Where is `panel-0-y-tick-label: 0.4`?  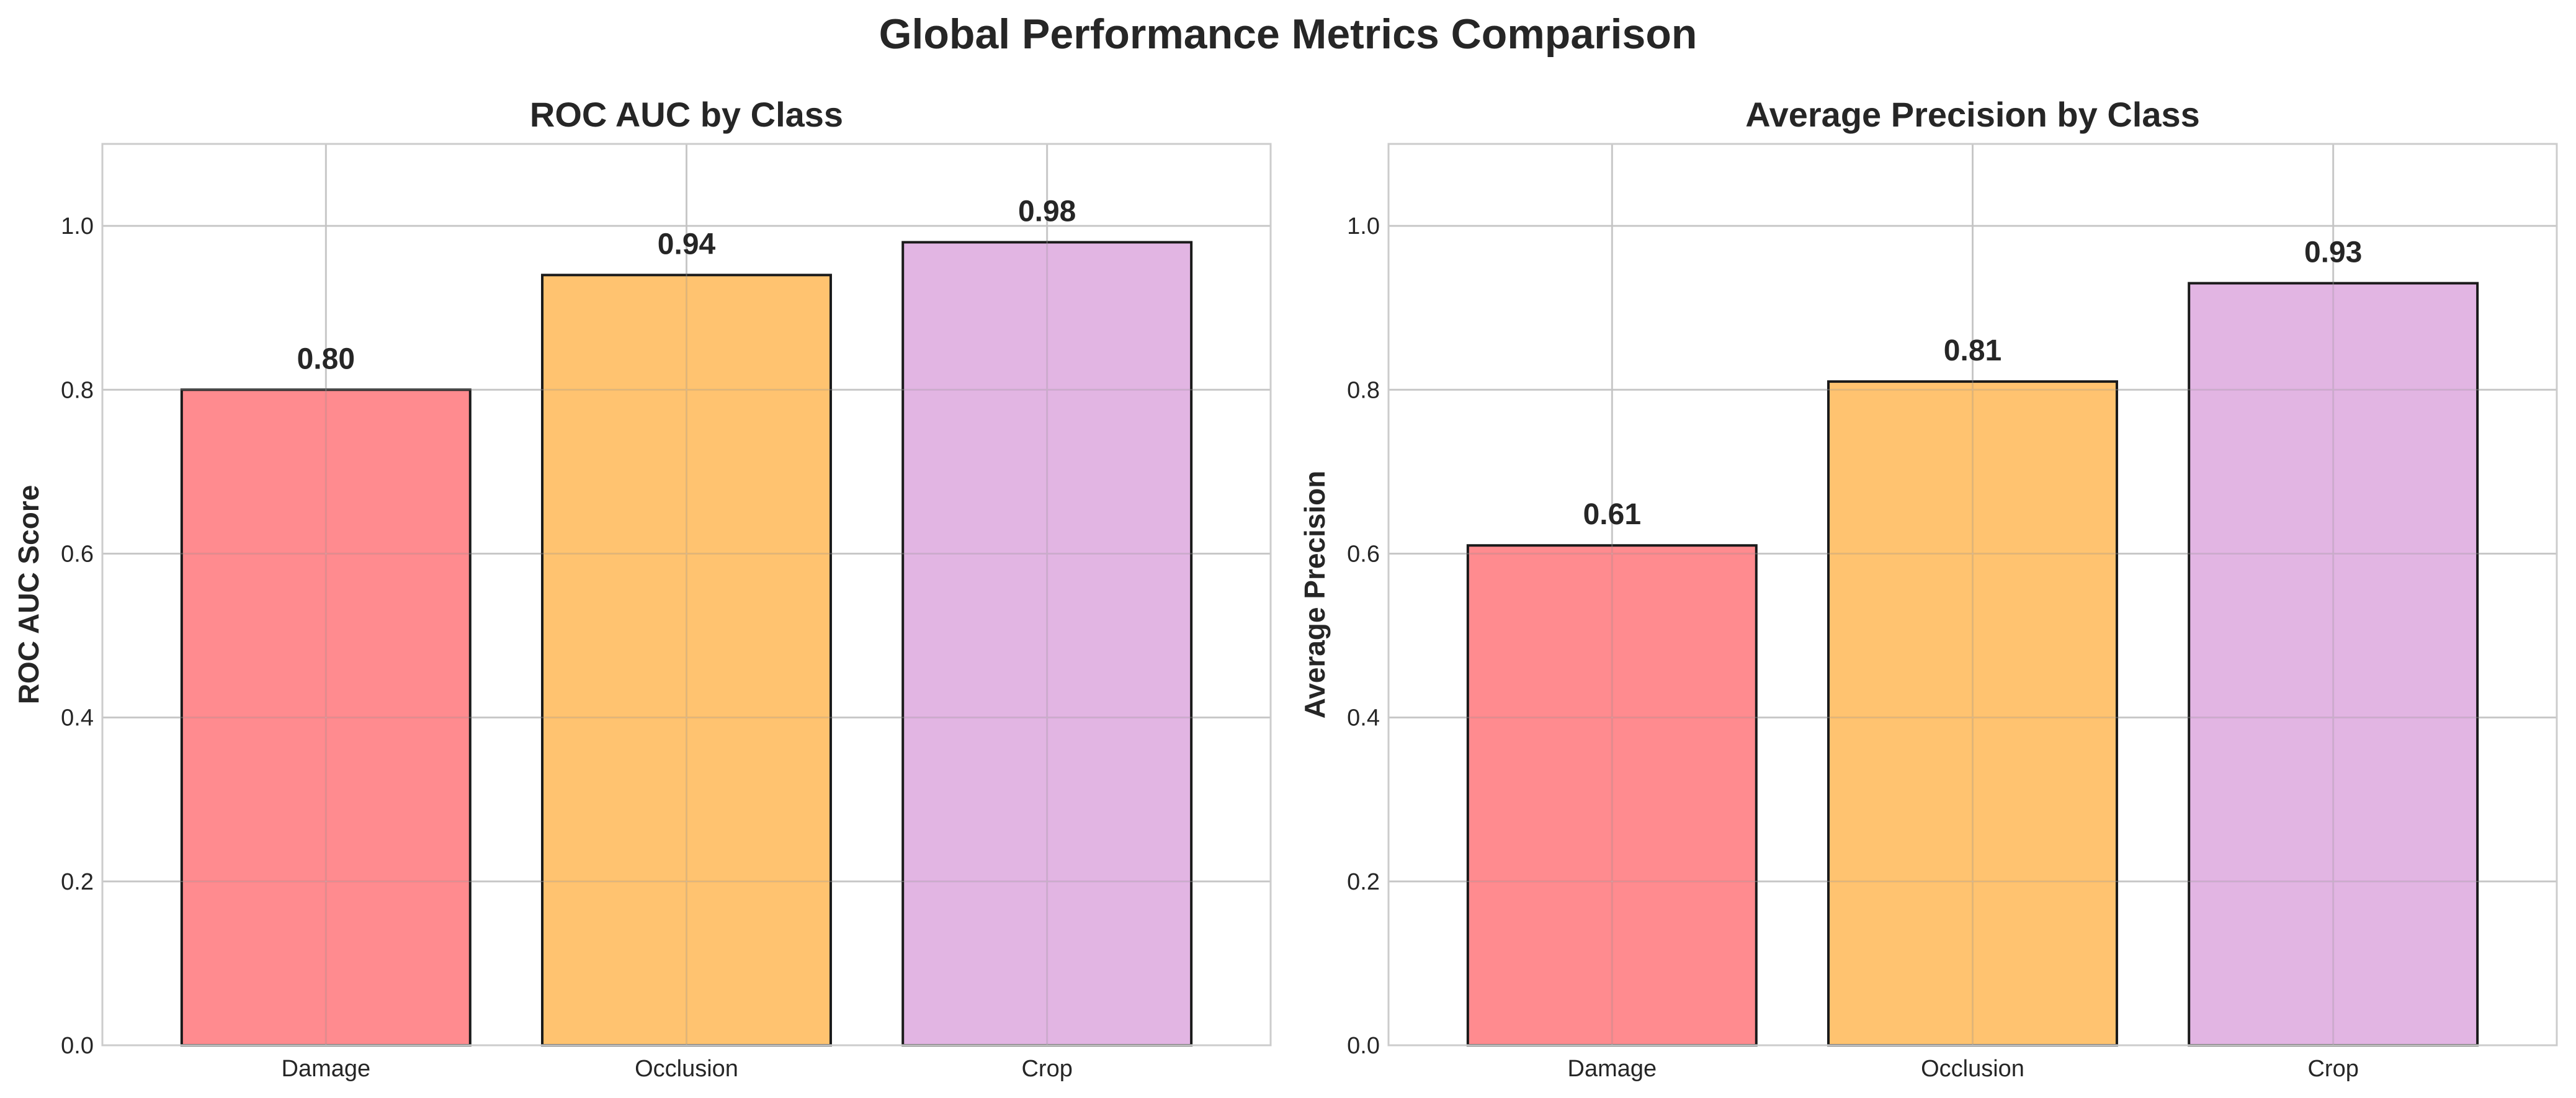
panel-0-y-tick-label: 0.4 is located at coordinates (77, 718).